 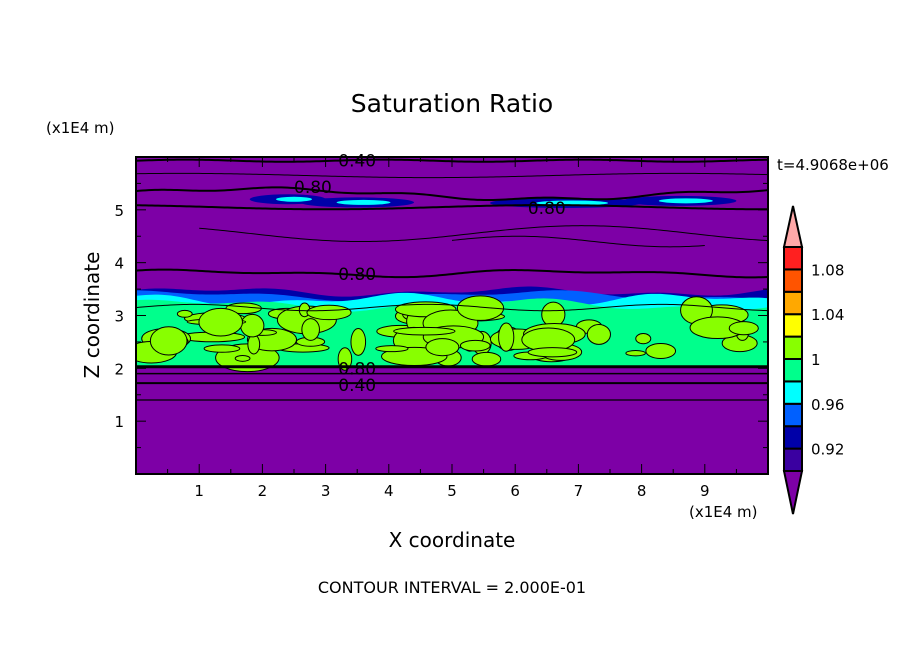 I want to click on x-tick-label: 7, so click(x=579, y=491).